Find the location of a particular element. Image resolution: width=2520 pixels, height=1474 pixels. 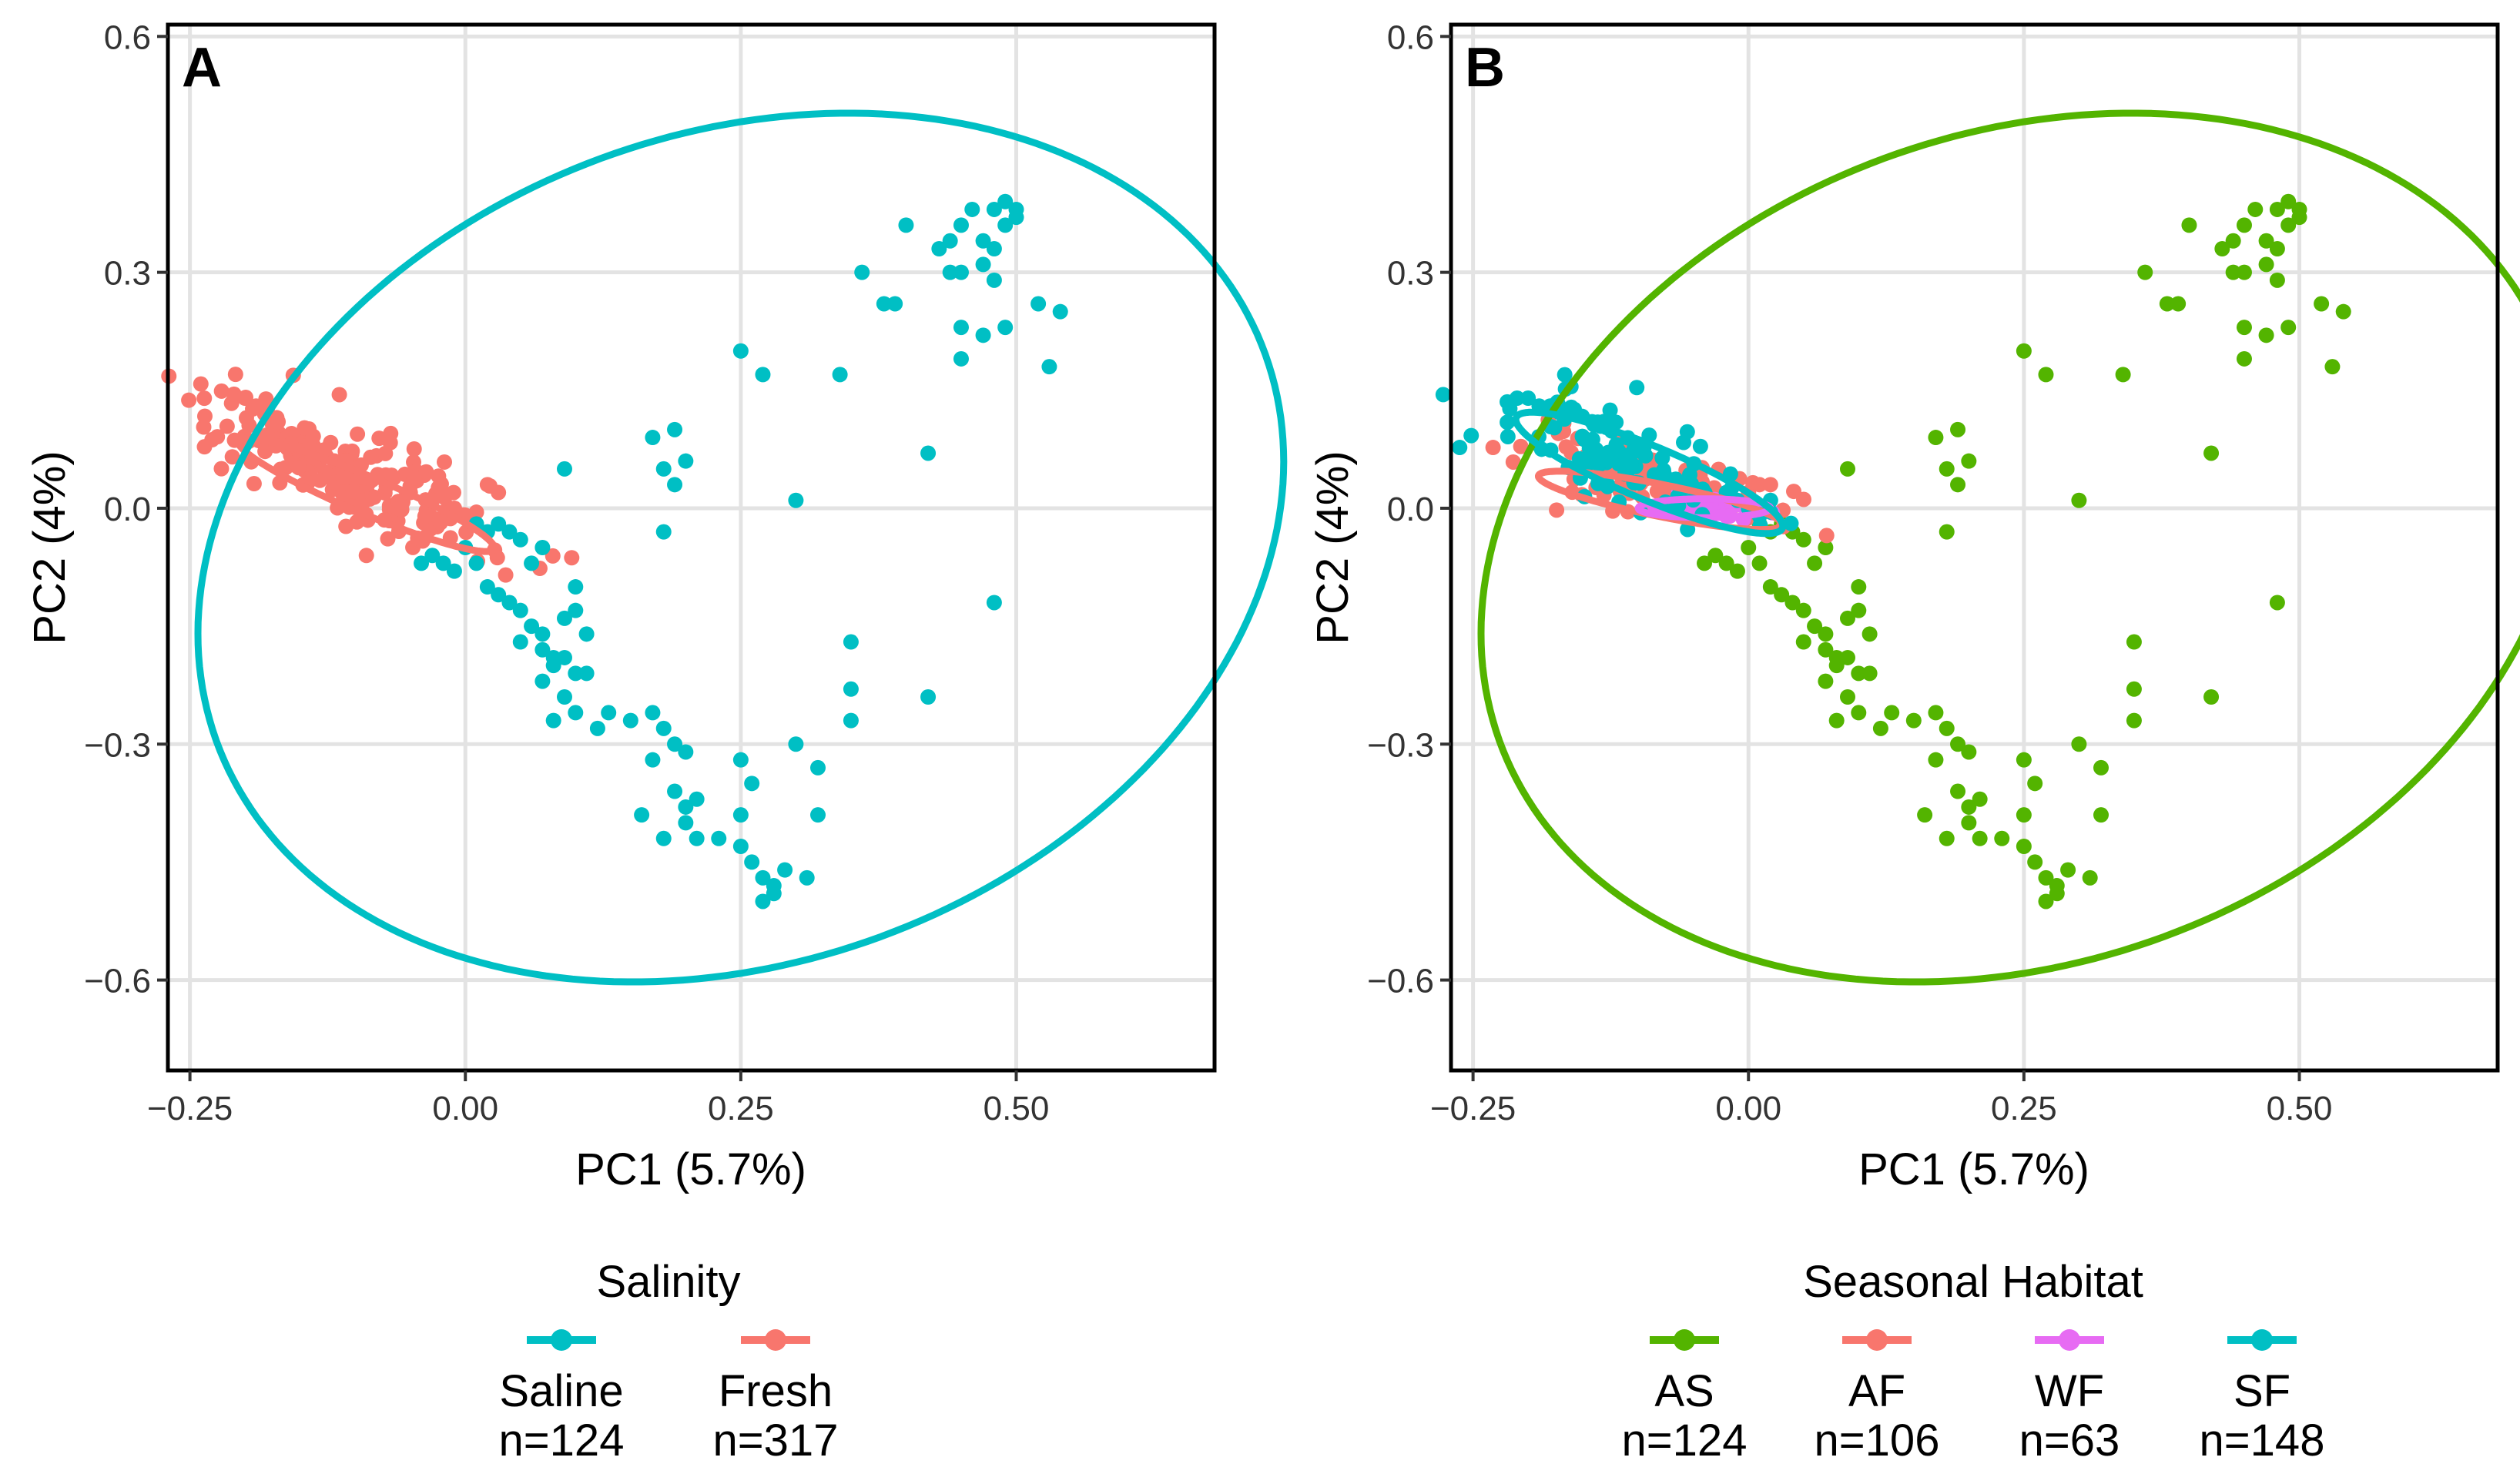

y-tick-label: 0.6 is located at coordinates (1411, 37).